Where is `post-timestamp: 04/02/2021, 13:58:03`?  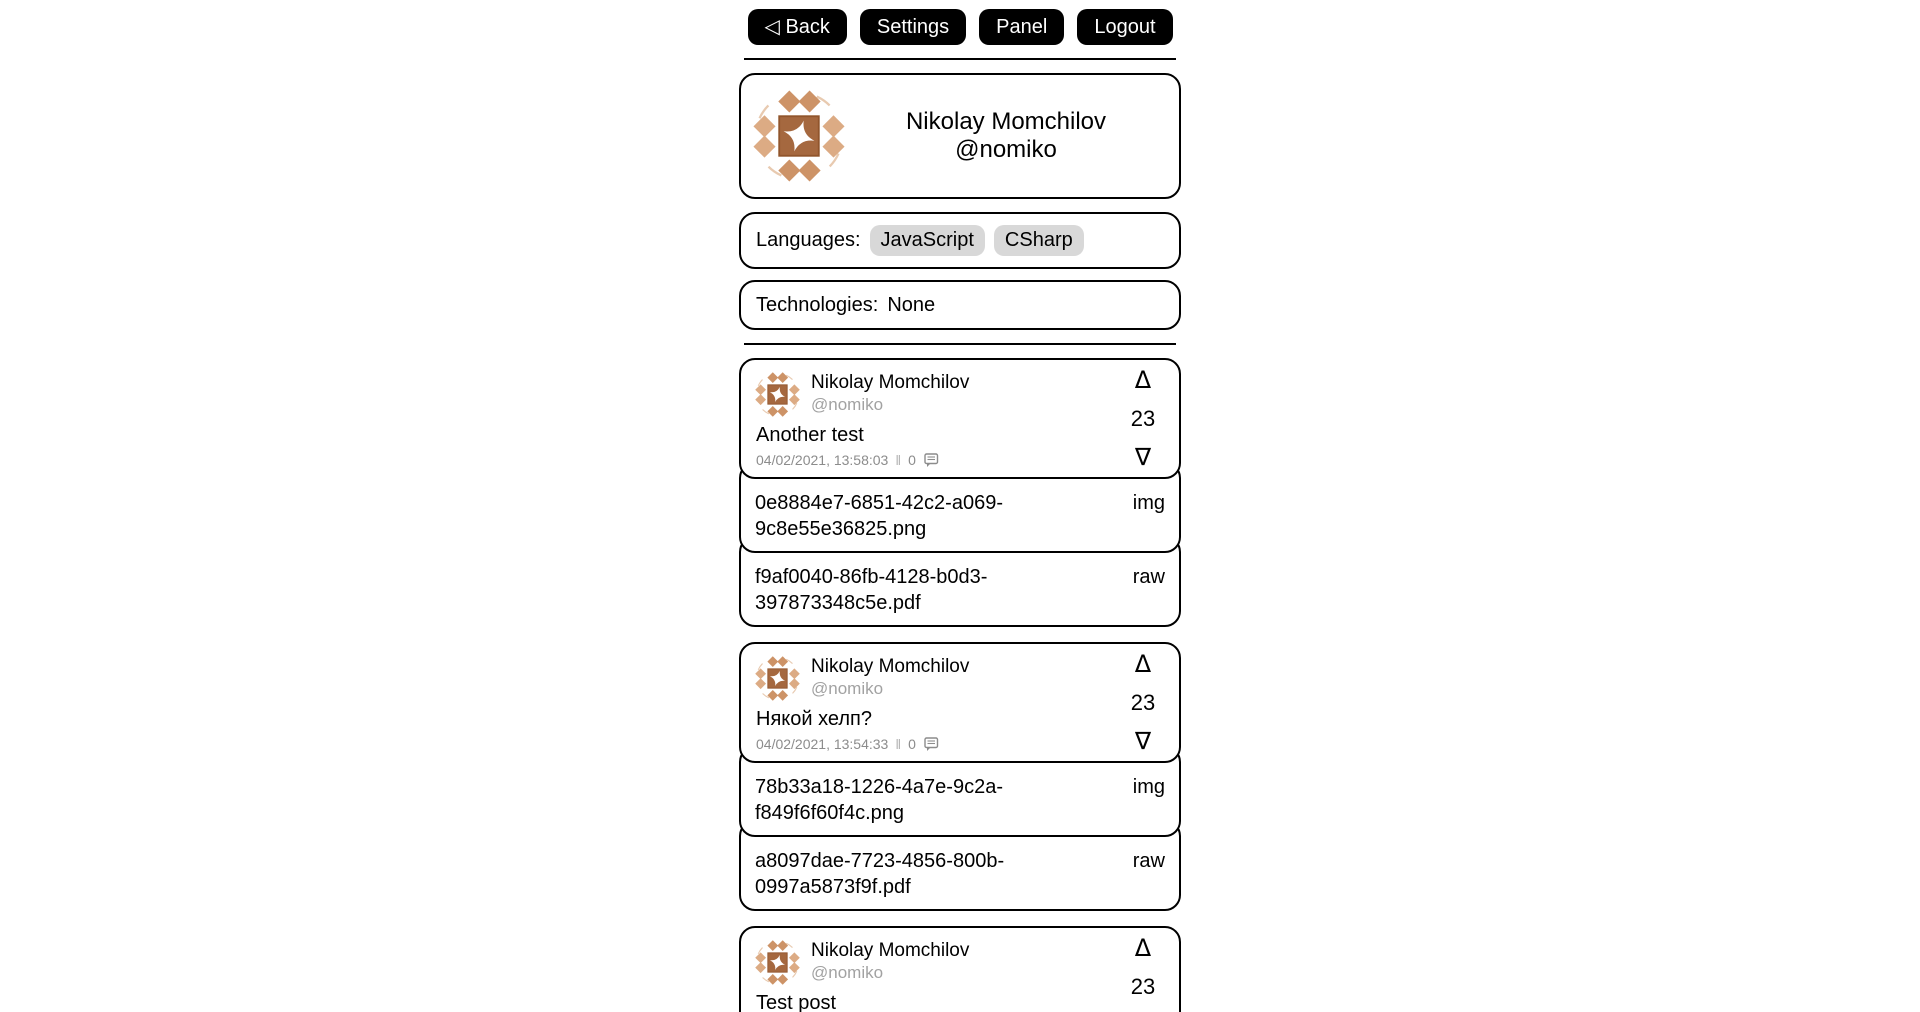
post-timestamp: 04/02/2021, 13:58:03 is located at coordinates (822, 460).